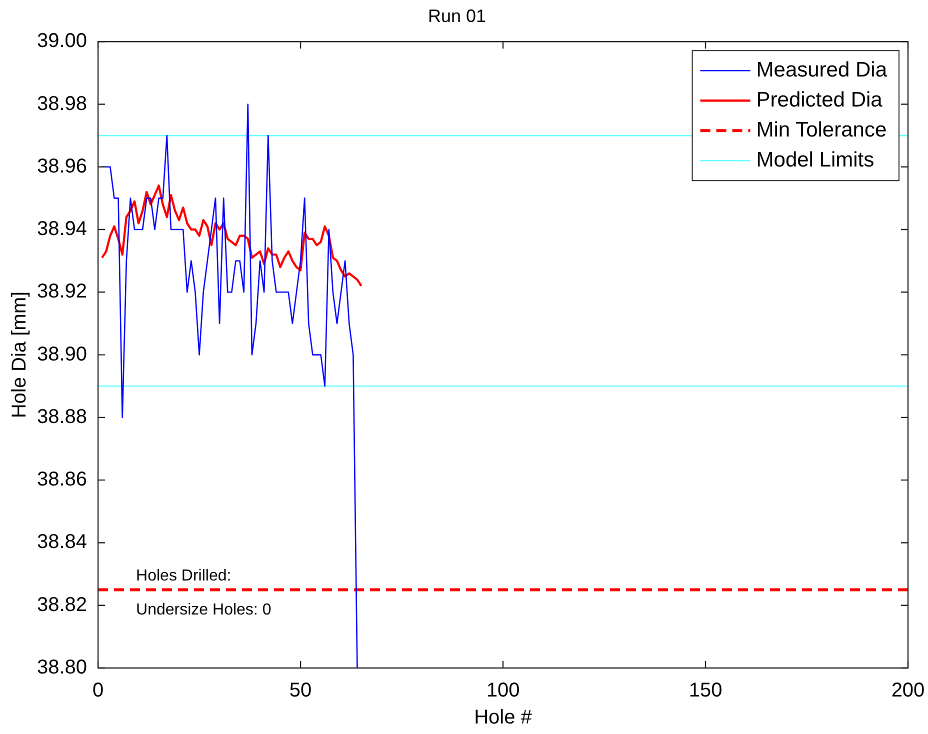 The height and width of the screenshot is (734, 928). Describe the element at coordinates (819, 100) in the screenshot. I see `legend-label: Predicted Dia` at that location.